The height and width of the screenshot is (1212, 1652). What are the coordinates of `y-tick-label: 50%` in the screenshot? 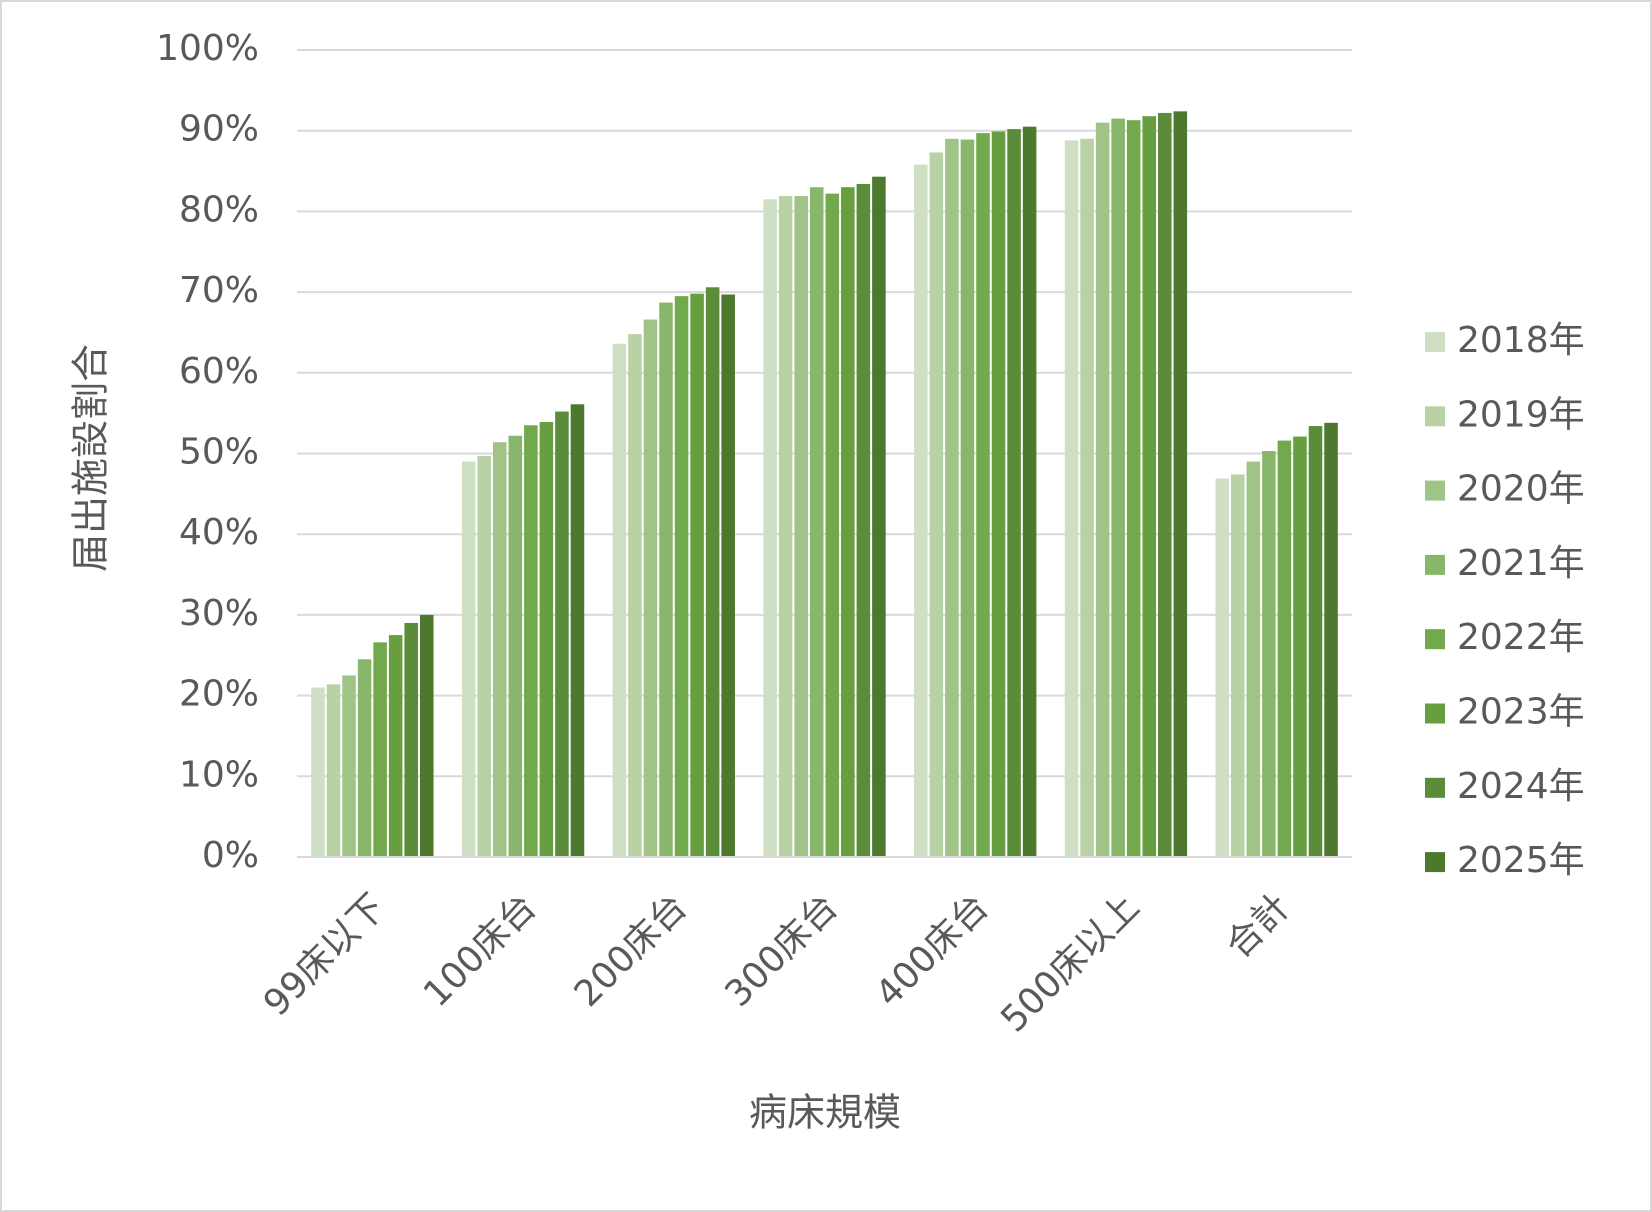 It's located at (219, 452).